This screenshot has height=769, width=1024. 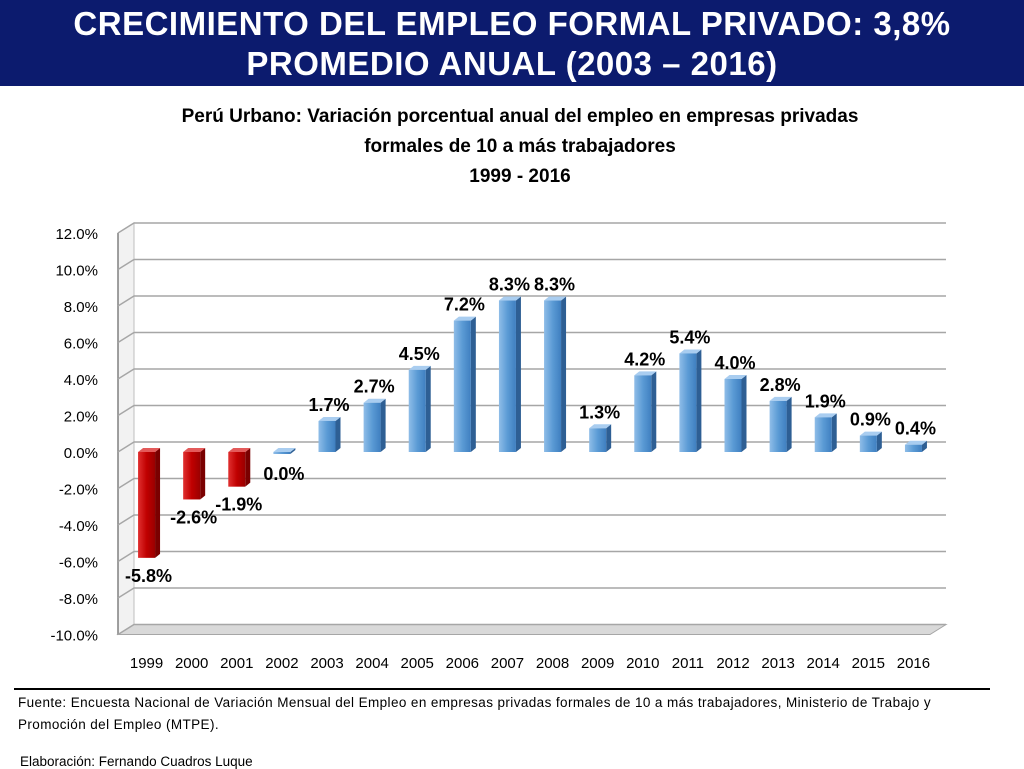 I want to click on x-tick-label-2009: 2009, so click(x=597, y=663).